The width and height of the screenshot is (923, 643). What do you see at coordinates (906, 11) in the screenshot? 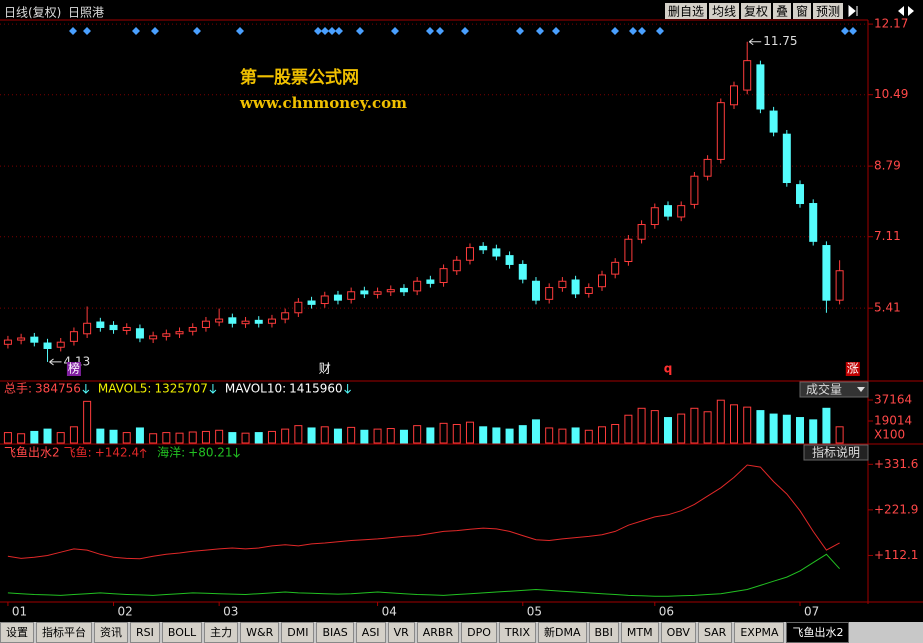
I see `nav-icon` at bounding box center [906, 11].